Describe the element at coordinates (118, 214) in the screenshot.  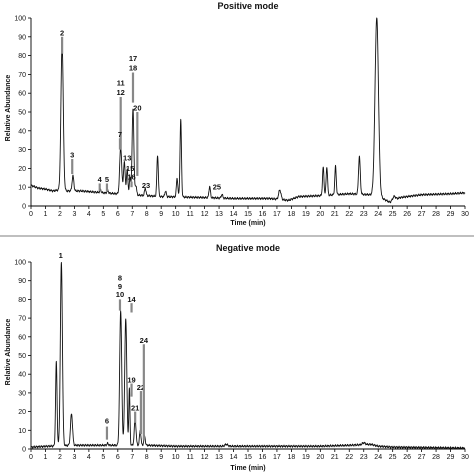
I see `x-tick-label: 6` at that location.